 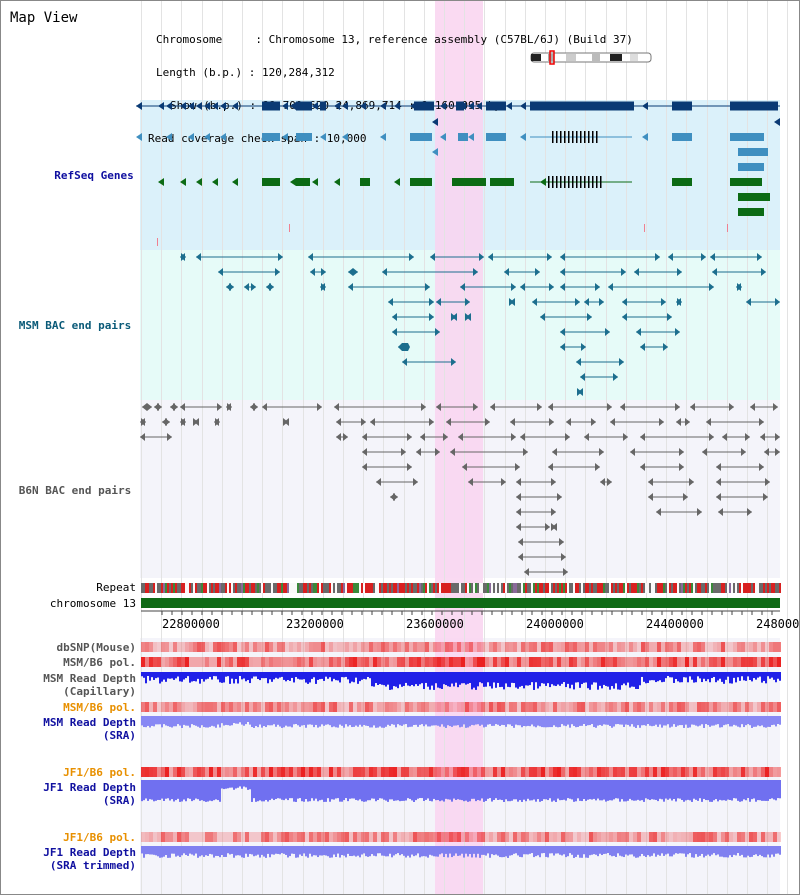 What do you see at coordinates (94, 175) in the screenshot?
I see `label-refseq: RefSeq Genes` at bounding box center [94, 175].